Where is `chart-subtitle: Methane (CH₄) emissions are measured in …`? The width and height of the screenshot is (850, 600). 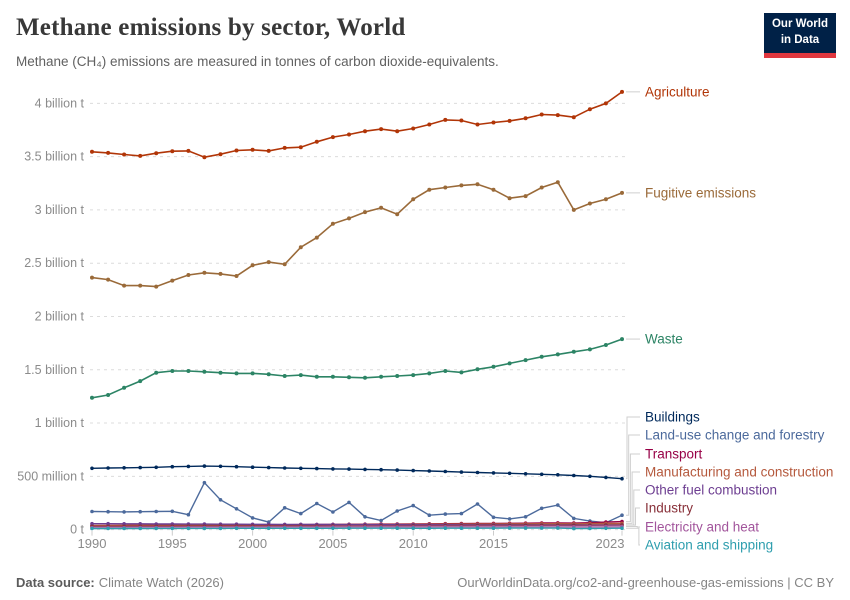
chart-subtitle: Methane (CH₄) emissions are measured in … is located at coordinates (257, 61).